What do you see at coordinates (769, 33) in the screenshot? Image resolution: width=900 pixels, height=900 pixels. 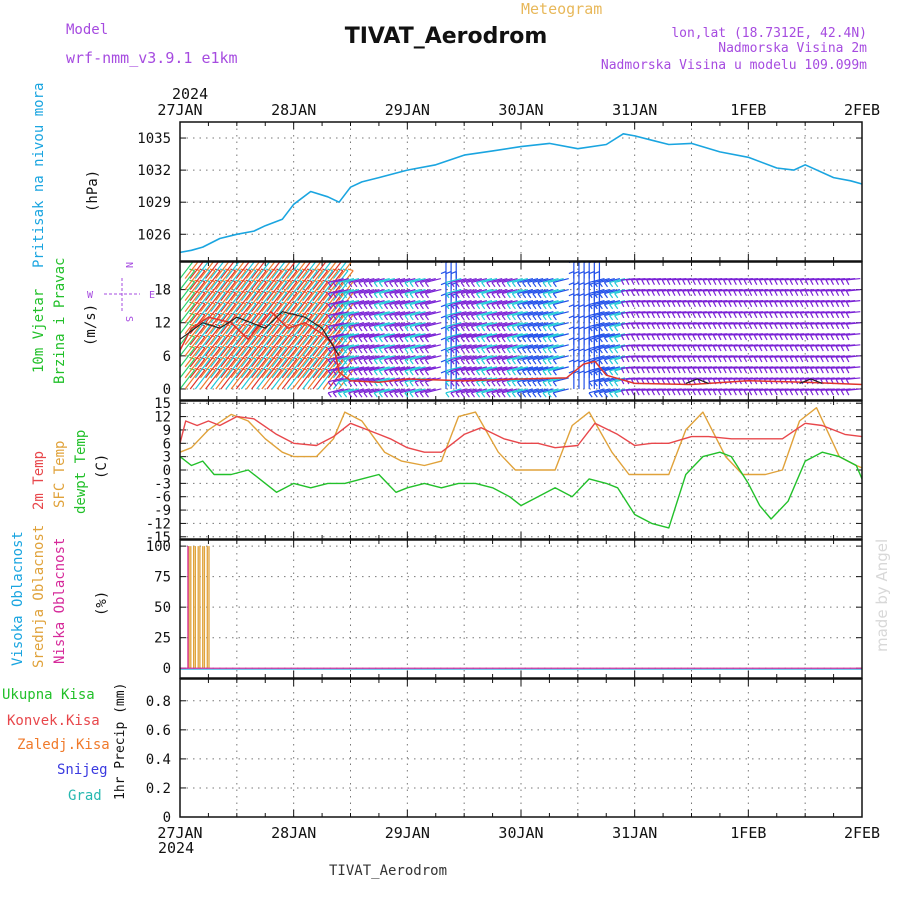 I see `lonlat: lon,lat (18.7312E, 42.4N)` at bounding box center [769, 33].